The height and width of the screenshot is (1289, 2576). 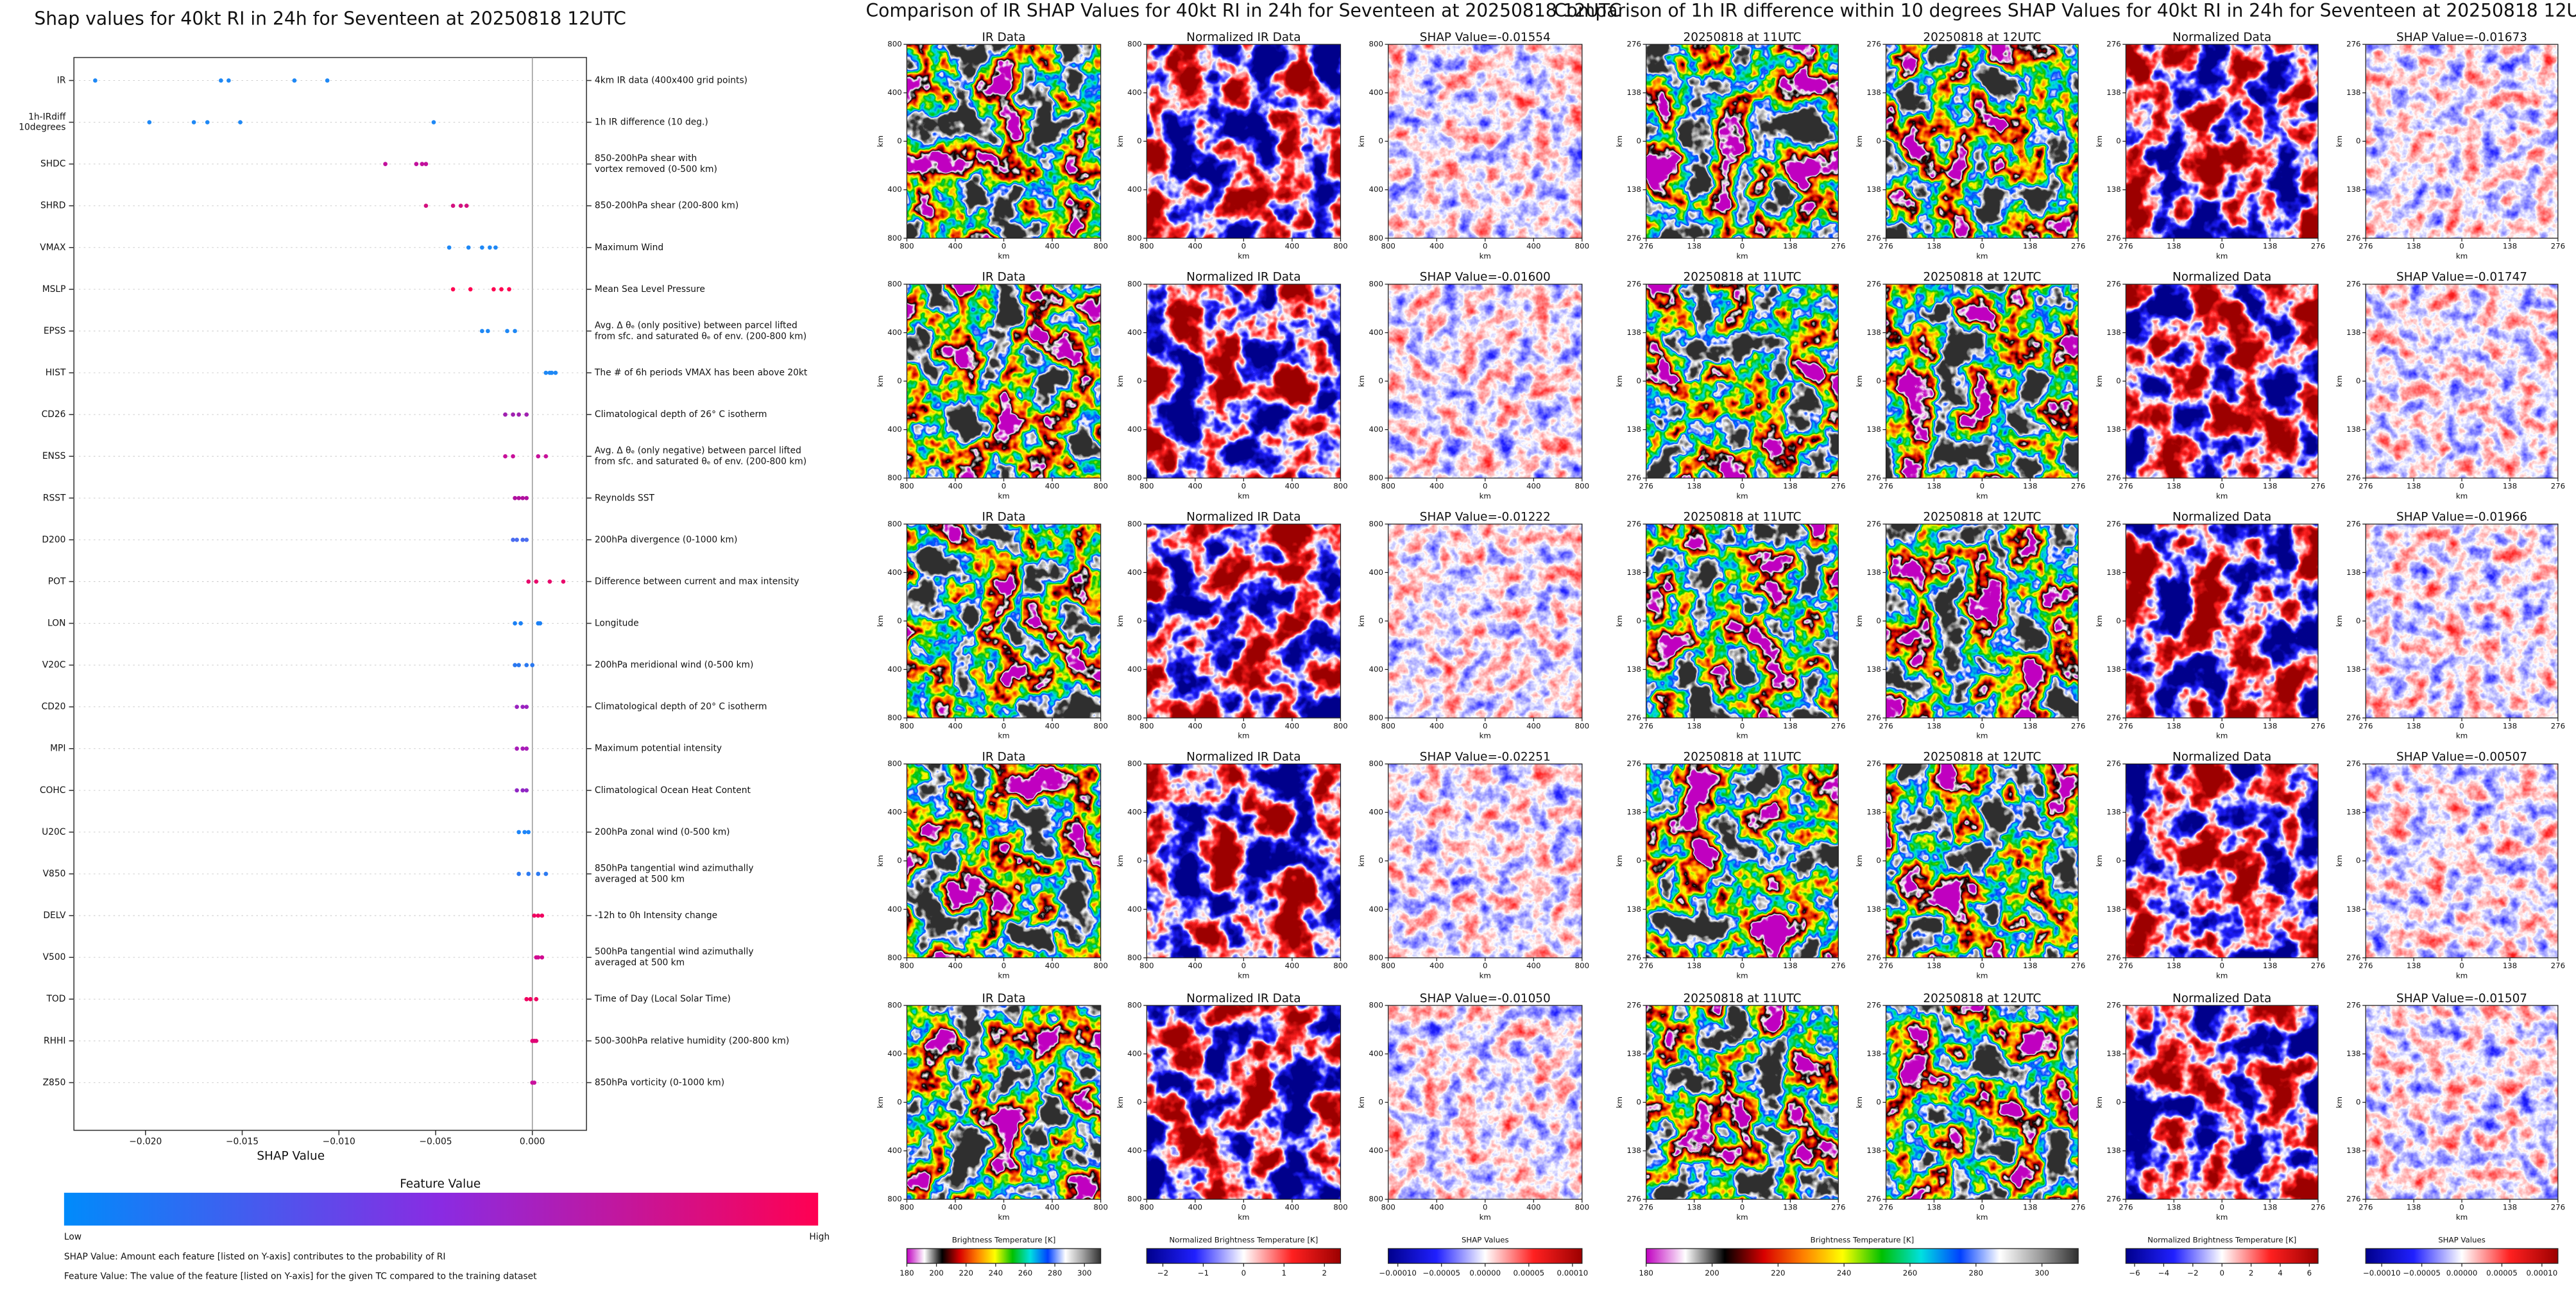 What do you see at coordinates (1084, 1272) in the screenshot?
I see `colorbar-tick-label: 300` at bounding box center [1084, 1272].